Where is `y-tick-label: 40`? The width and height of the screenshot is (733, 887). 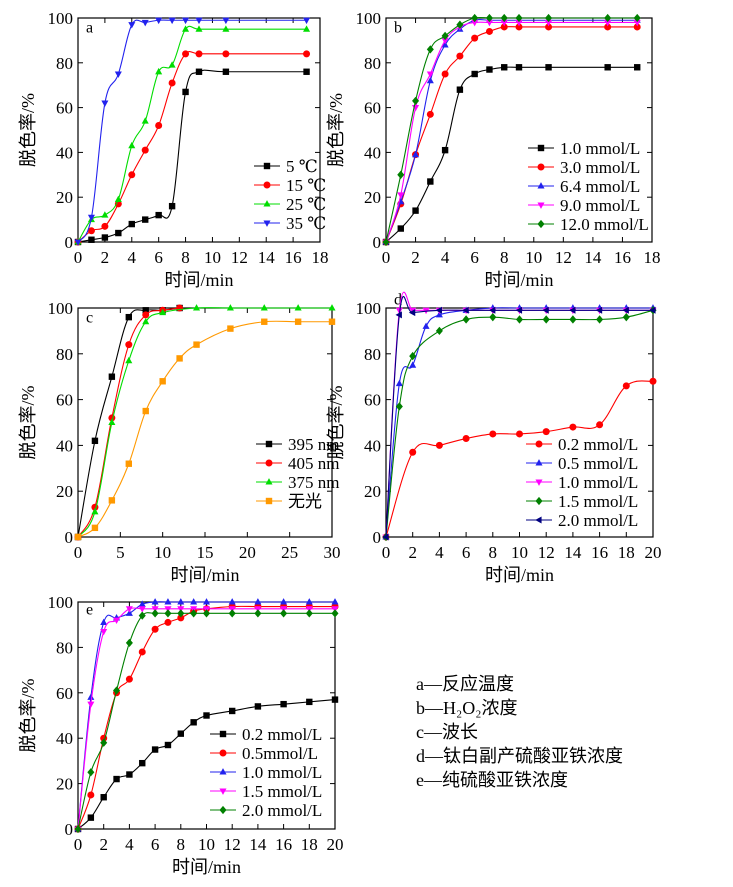
y-tick-label: 40 is located at coordinates (64, 152).